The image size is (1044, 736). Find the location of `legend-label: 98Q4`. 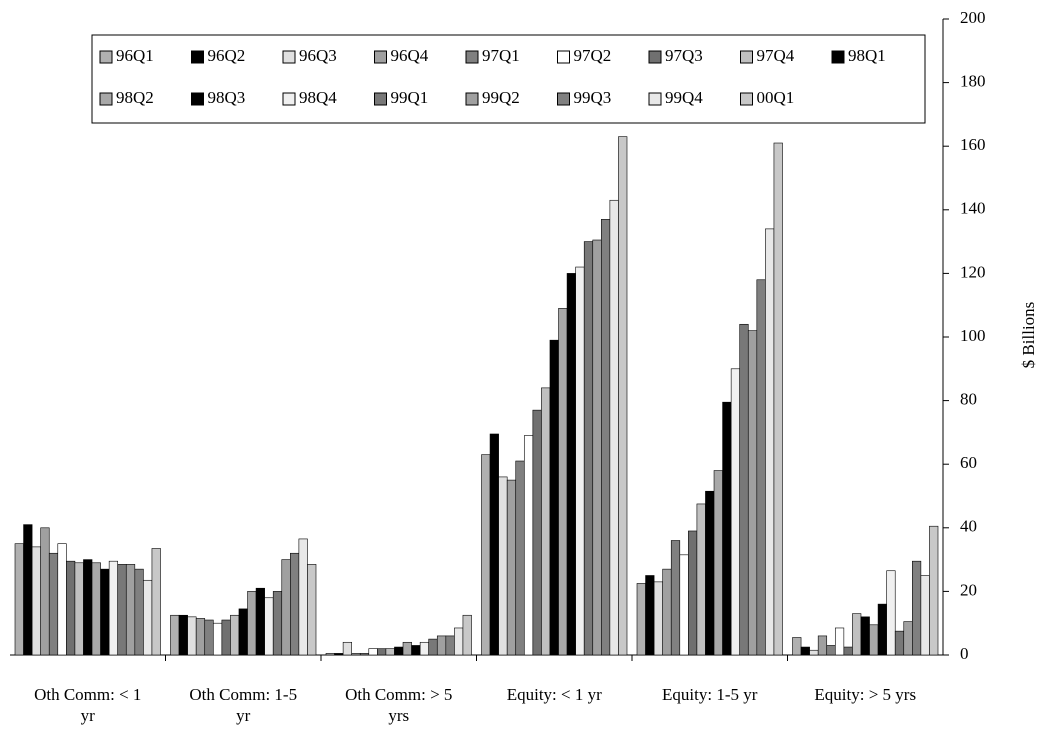

legend-label: 98Q4 is located at coordinates (318, 97).